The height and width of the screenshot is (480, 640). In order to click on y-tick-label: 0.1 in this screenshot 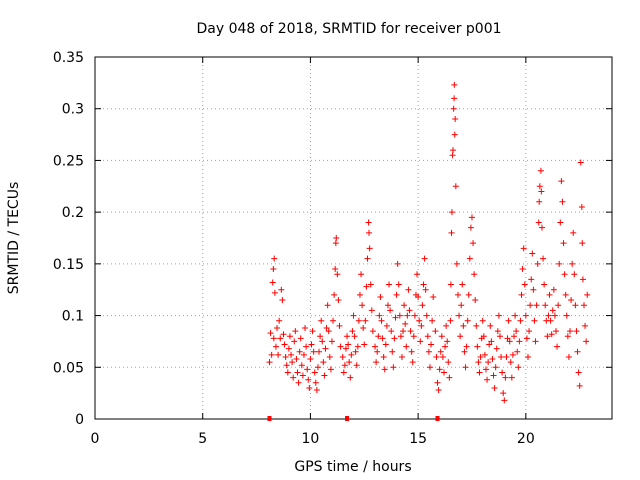, I will do `click(73, 317)`.